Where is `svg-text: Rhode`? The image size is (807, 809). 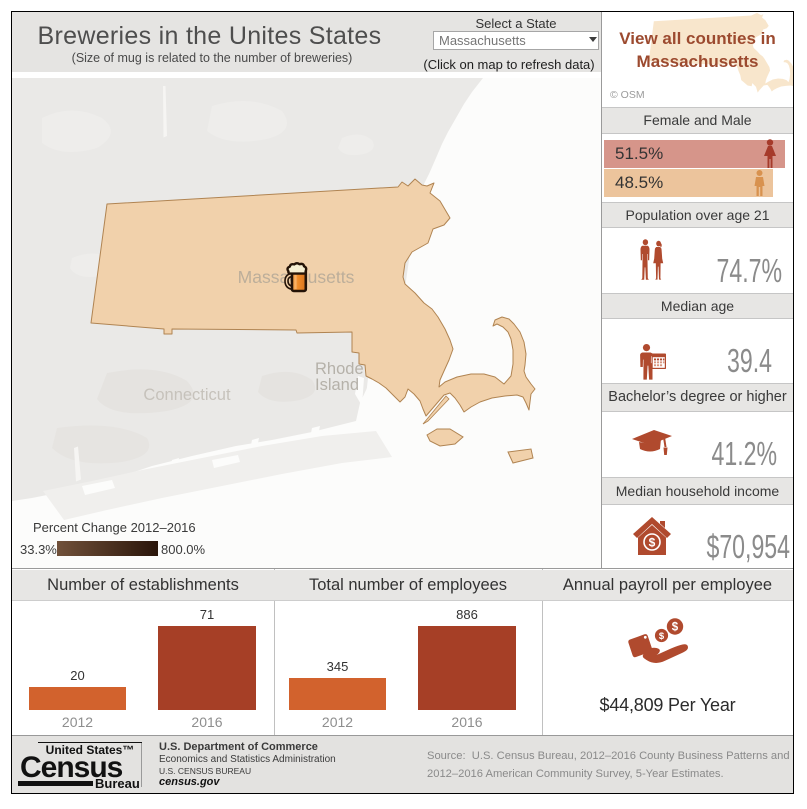 svg-text: Rhode is located at coordinates (339, 369).